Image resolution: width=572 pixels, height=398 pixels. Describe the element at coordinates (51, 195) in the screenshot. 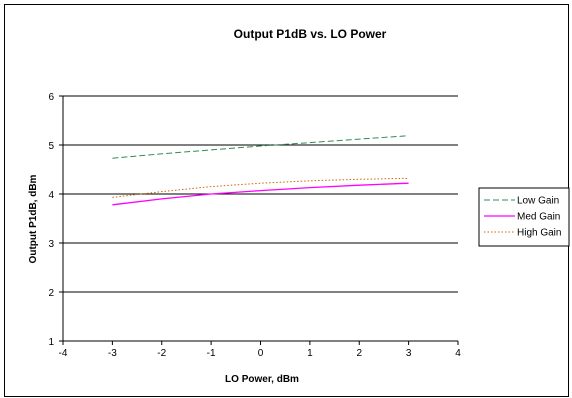

I see `y-tick-label-3: 4` at that location.